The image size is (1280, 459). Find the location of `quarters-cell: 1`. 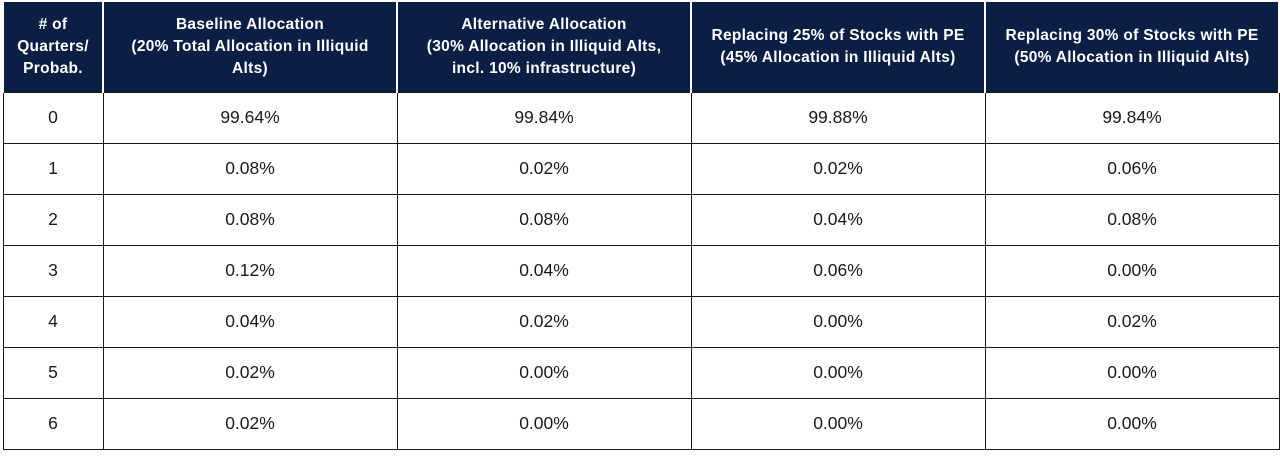

quarters-cell: 1 is located at coordinates (53, 168).